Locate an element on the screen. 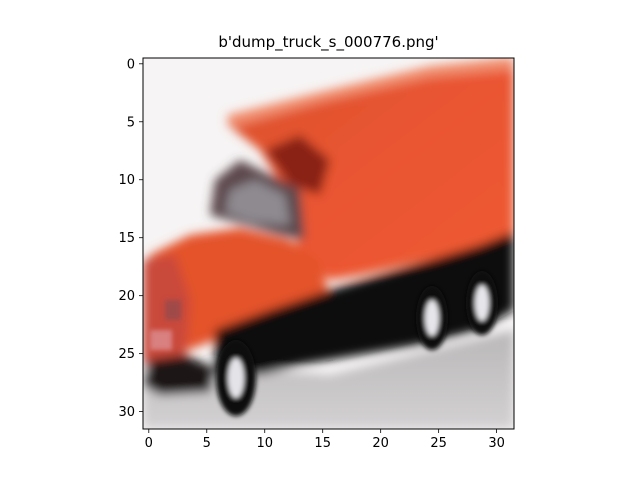 This screenshot has width=640, height=484. x-tick-label: 10 is located at coordinates (264, 443).